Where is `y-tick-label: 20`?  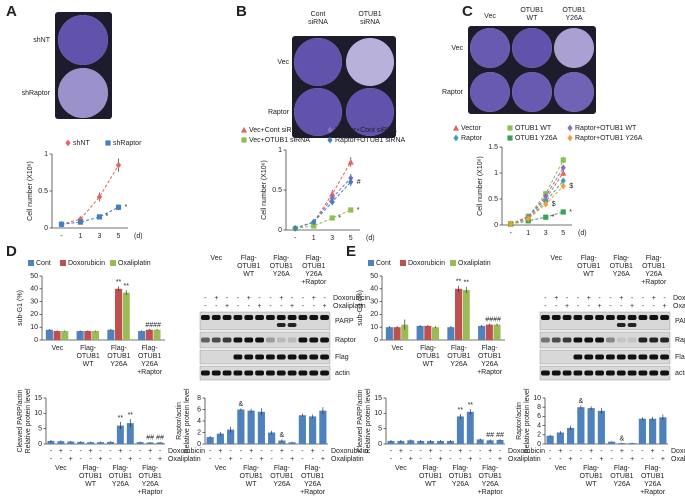 y-tick-label: 20 is located at coordinates (374, 314).